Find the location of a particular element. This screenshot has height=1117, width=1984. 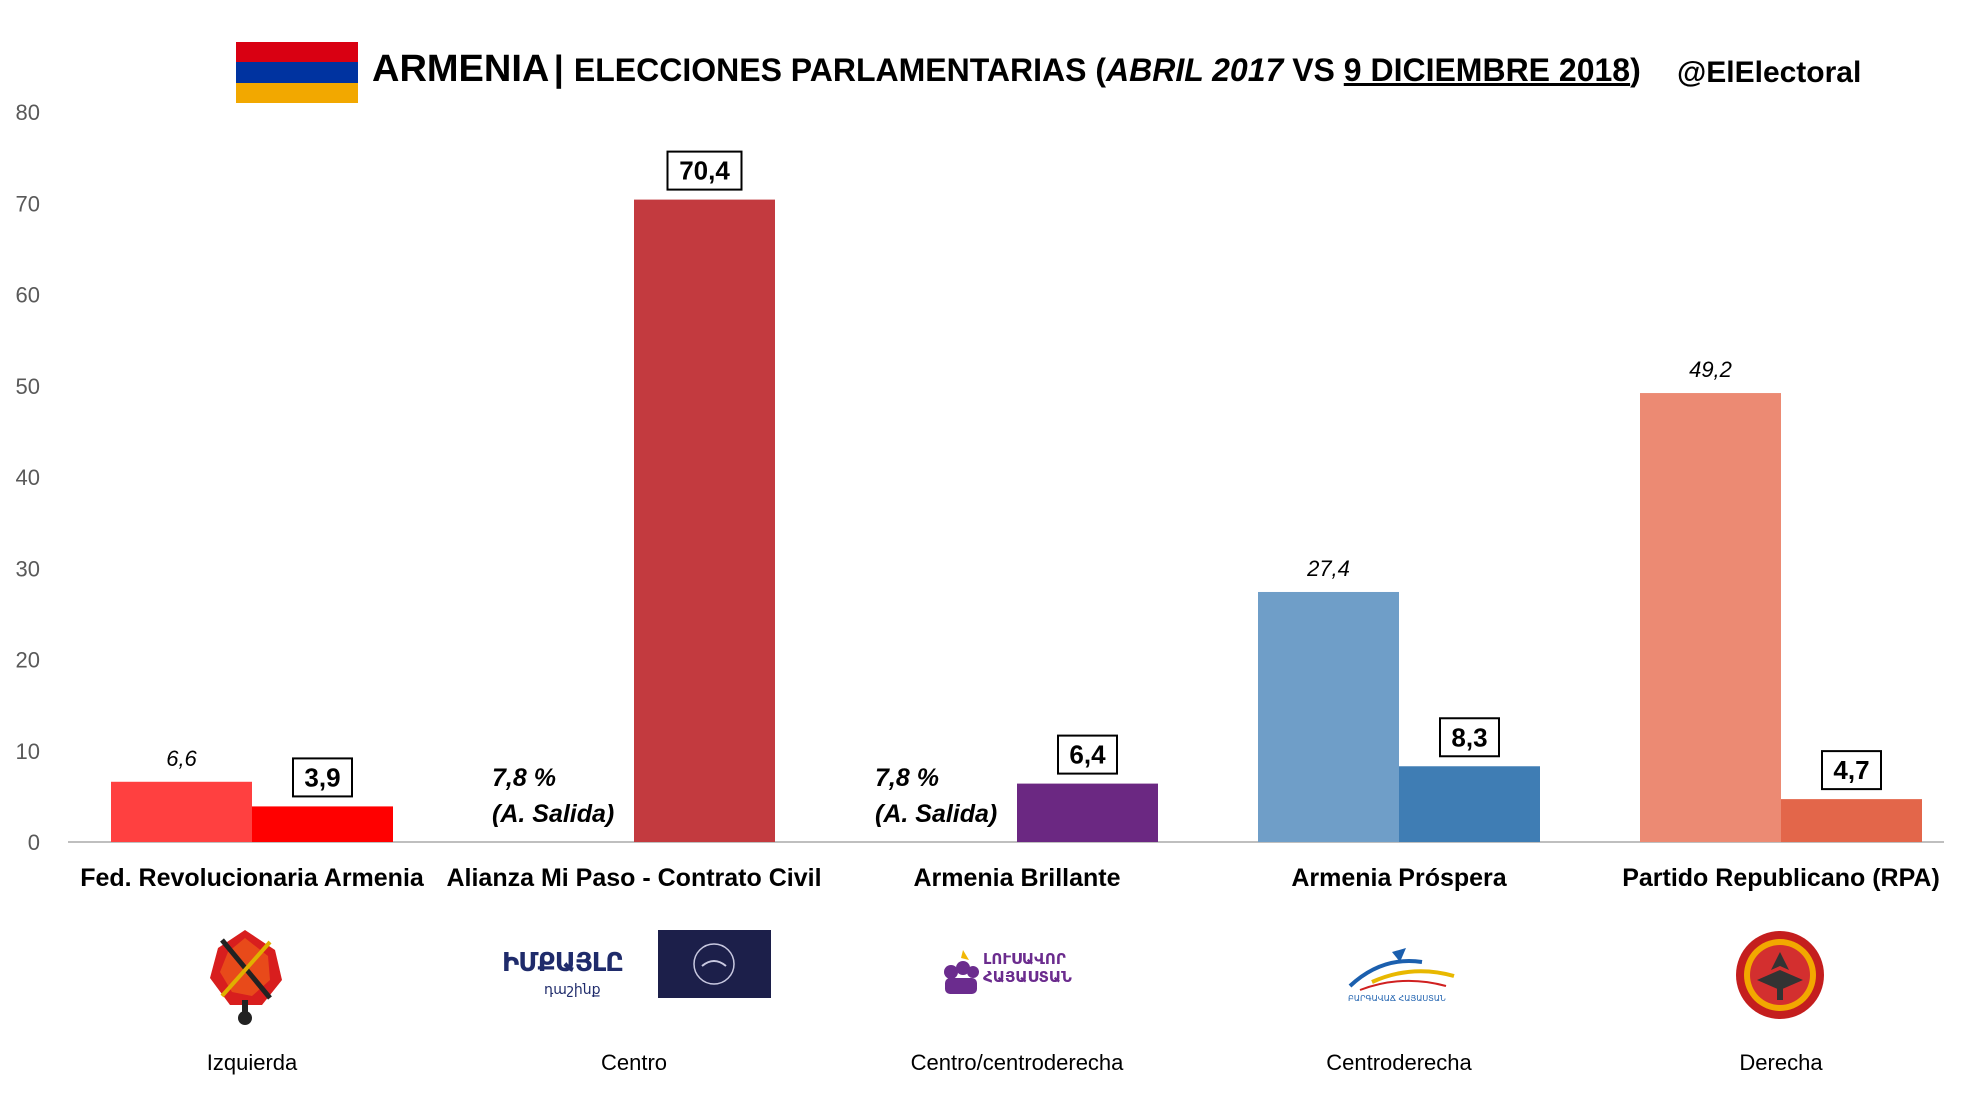

title-prefix: ELECCIONES PARLAMENTARIAS ( is located at coordinates (840, 70).